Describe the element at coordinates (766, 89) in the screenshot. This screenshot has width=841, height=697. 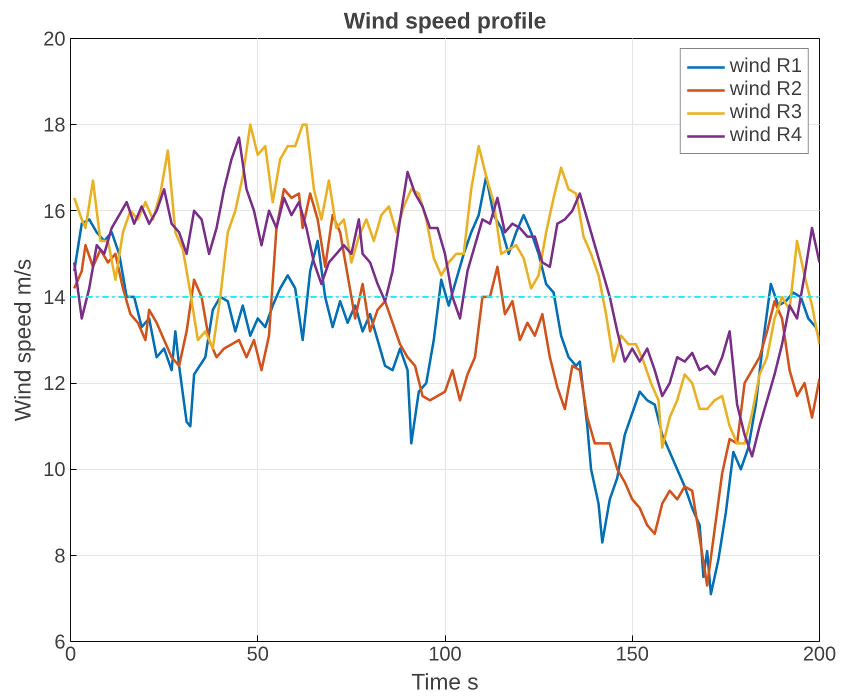
I see `legend-label: wind R2` at that location.